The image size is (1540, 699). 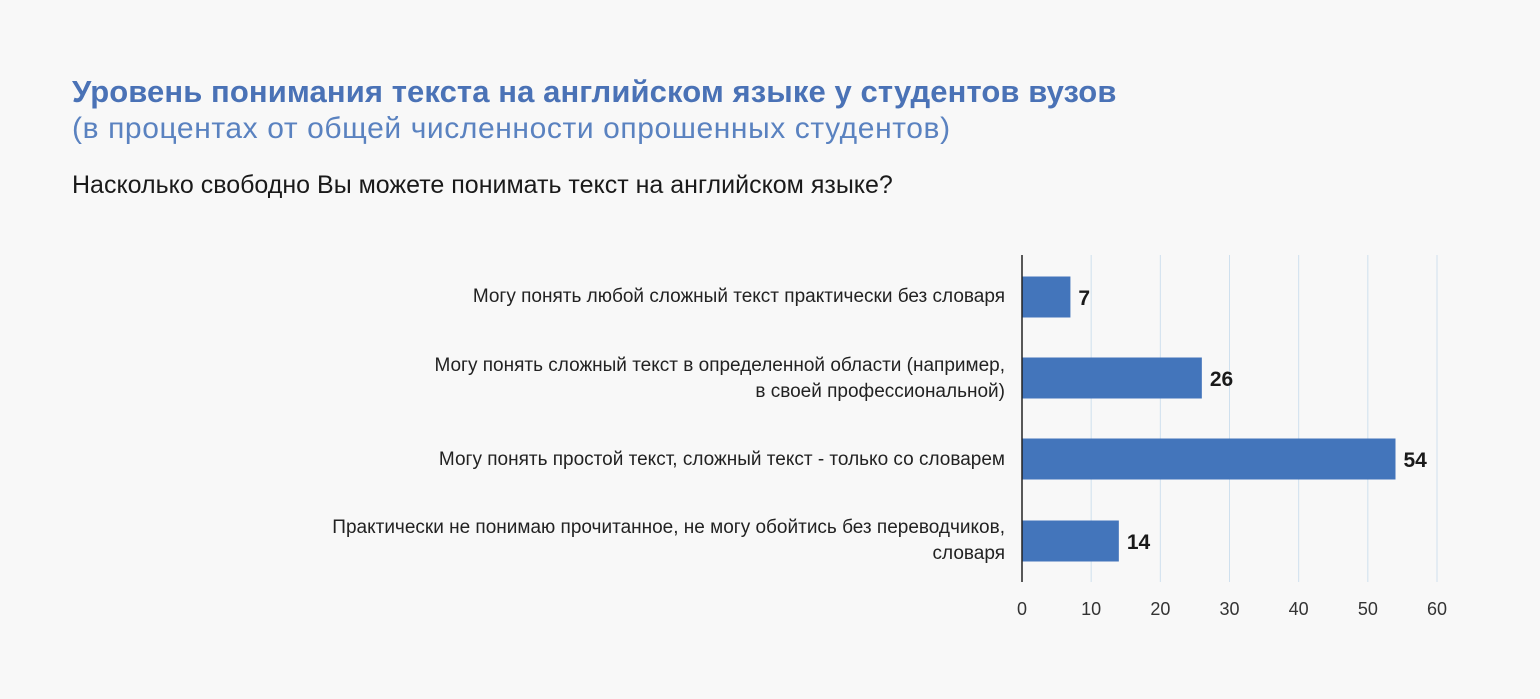 I want to click on x-tick-label-30: 30, so click(x=1229, y=609).